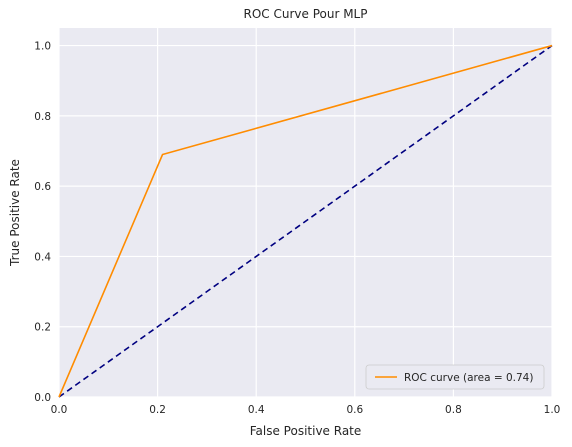 This screenshot has height=447, width=572. What do you see at coordinates (42, 222) in the screenshot?
I see `y-tick-labels: 0.0 0.2 0.4 0.6 0.8 1.0` at bounding box center [42, 222].